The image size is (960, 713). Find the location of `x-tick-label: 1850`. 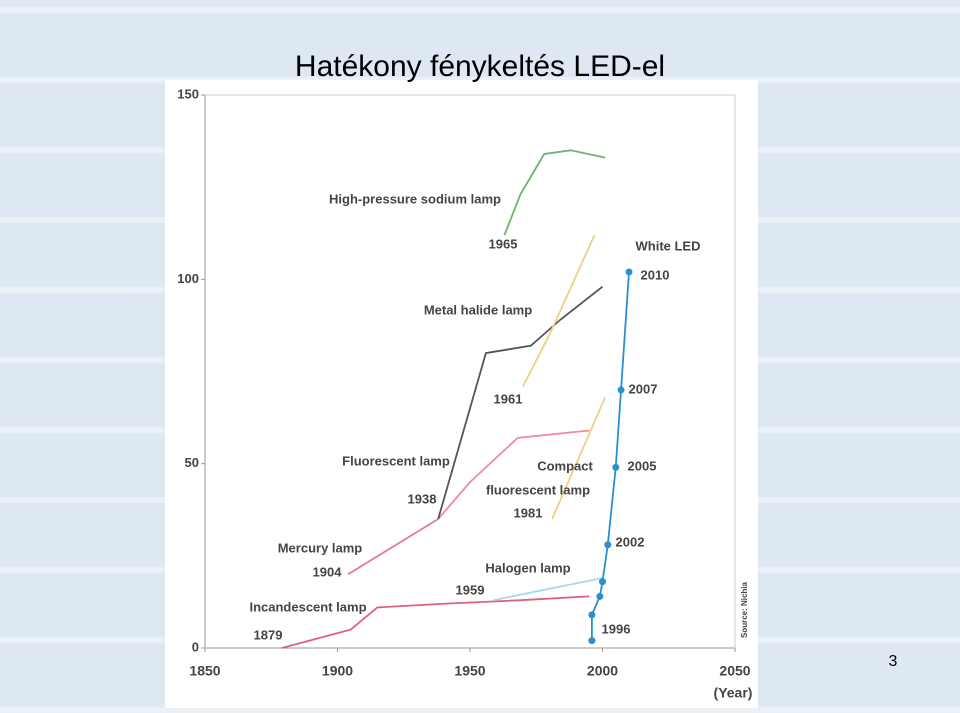

x-tick-label: 1850 is located at coordinates (204, 671).